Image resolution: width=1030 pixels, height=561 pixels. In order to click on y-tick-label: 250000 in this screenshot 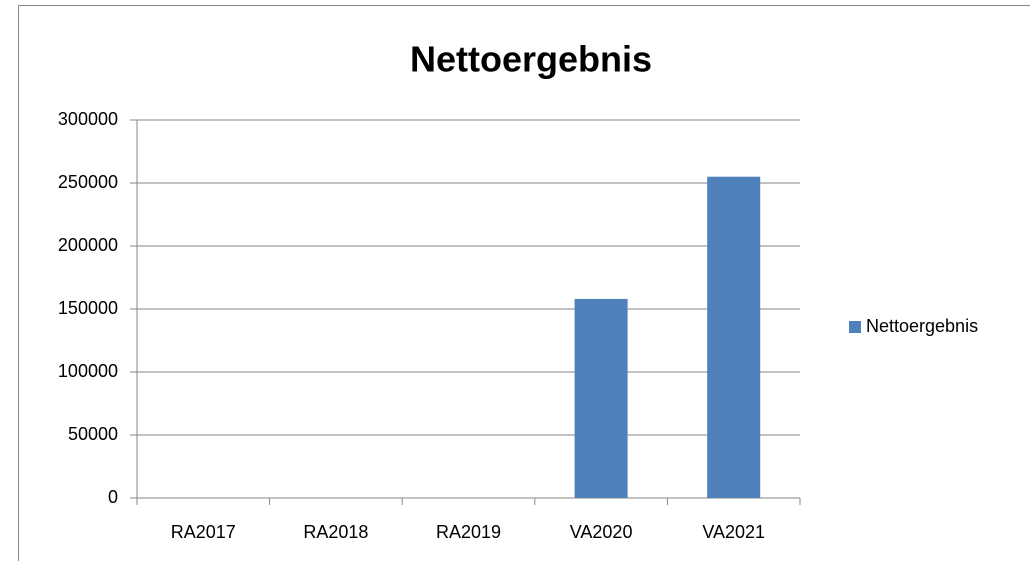, I will do `click(88, 182)`.